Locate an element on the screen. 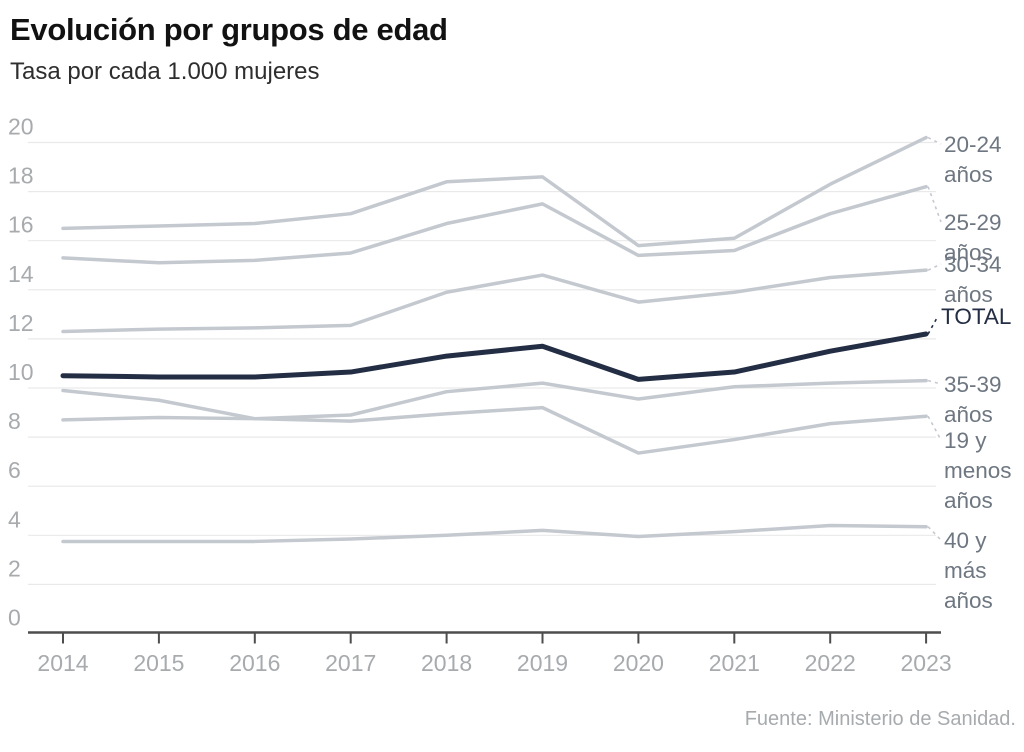 The width and height of the screenshot is (1024, 752). series-label-30-34-a-os: años is located at coordinates (968, 294).